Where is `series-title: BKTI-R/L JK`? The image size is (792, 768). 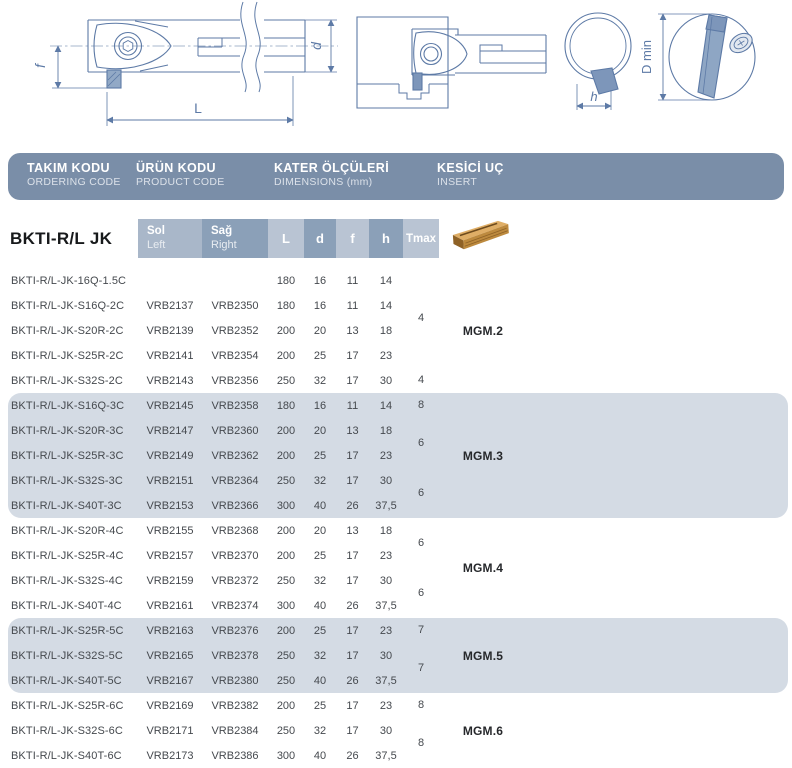 series-title: BKTI-R/L JK is located at coordinates (61, 238).